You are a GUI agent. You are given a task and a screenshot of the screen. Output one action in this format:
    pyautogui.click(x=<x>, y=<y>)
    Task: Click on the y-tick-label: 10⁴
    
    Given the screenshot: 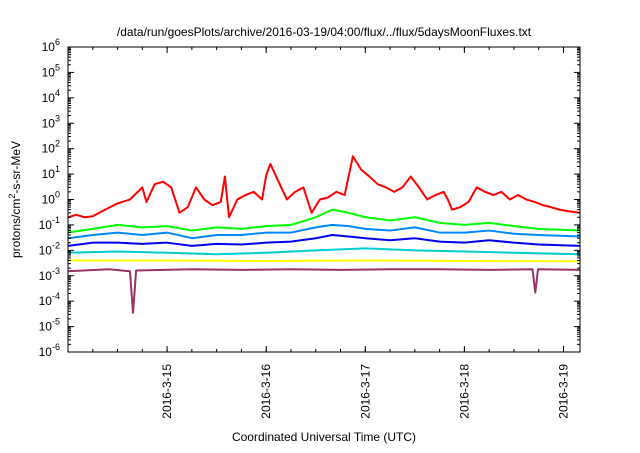 What is the action you would take?
    pyautogui.click(x=51, y=96)
    